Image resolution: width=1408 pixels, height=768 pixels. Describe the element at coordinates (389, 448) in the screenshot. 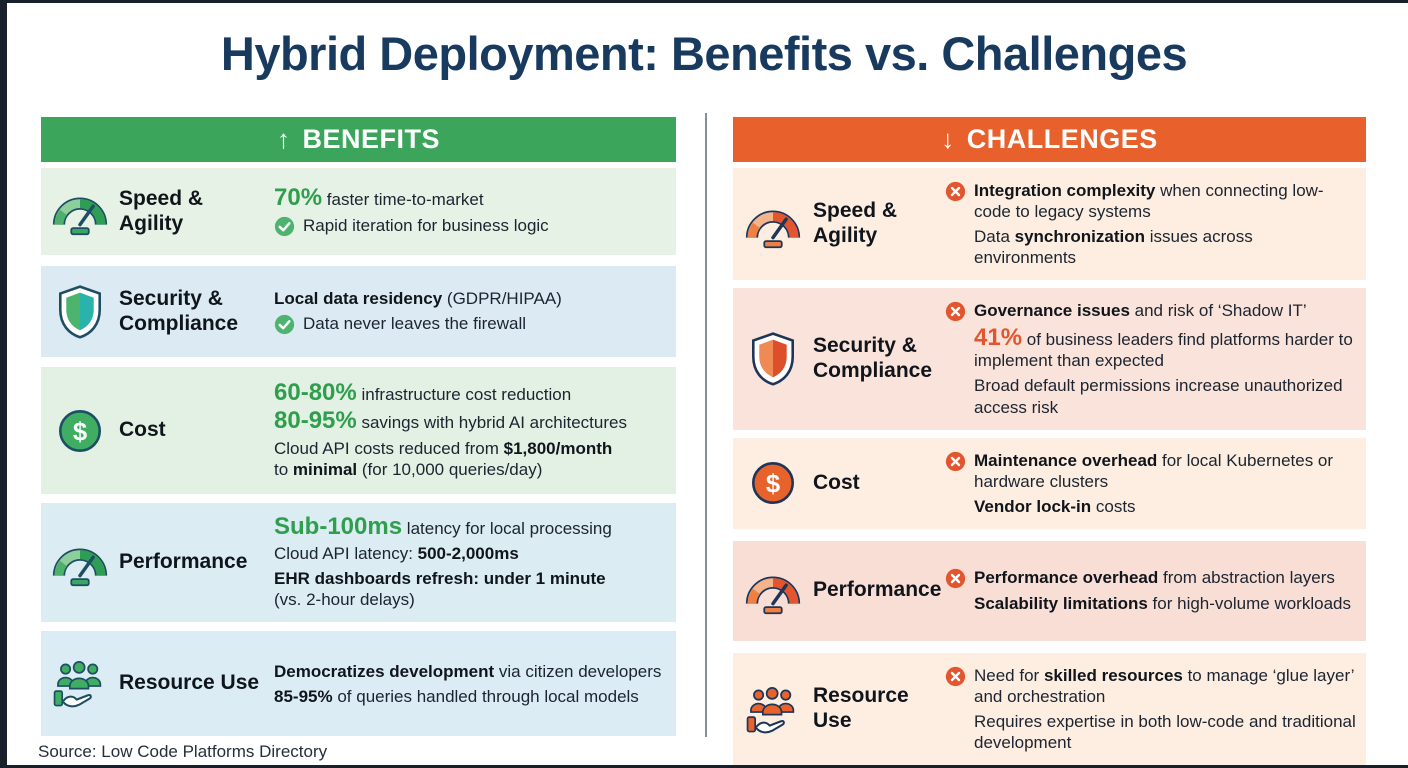

I see `text-segment: Cloud API costs reduced from` at that location.